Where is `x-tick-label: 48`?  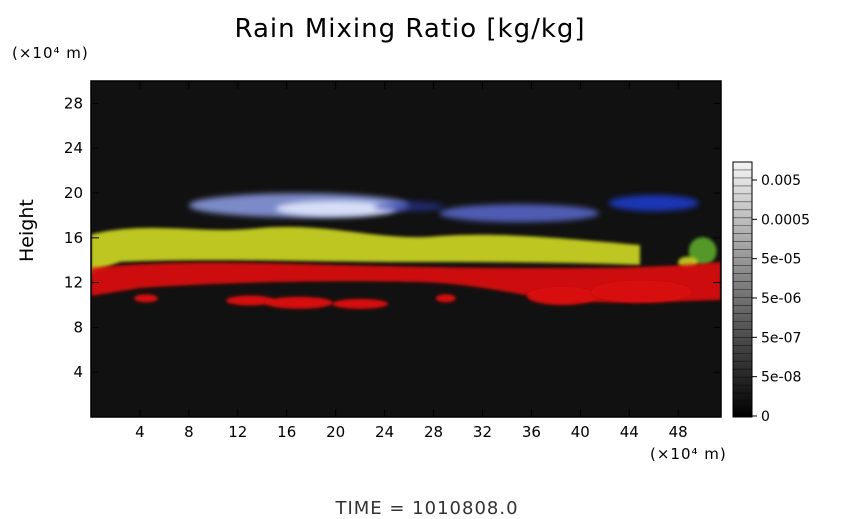 x-tick-label: 48 is located at coordinates (678, 432).